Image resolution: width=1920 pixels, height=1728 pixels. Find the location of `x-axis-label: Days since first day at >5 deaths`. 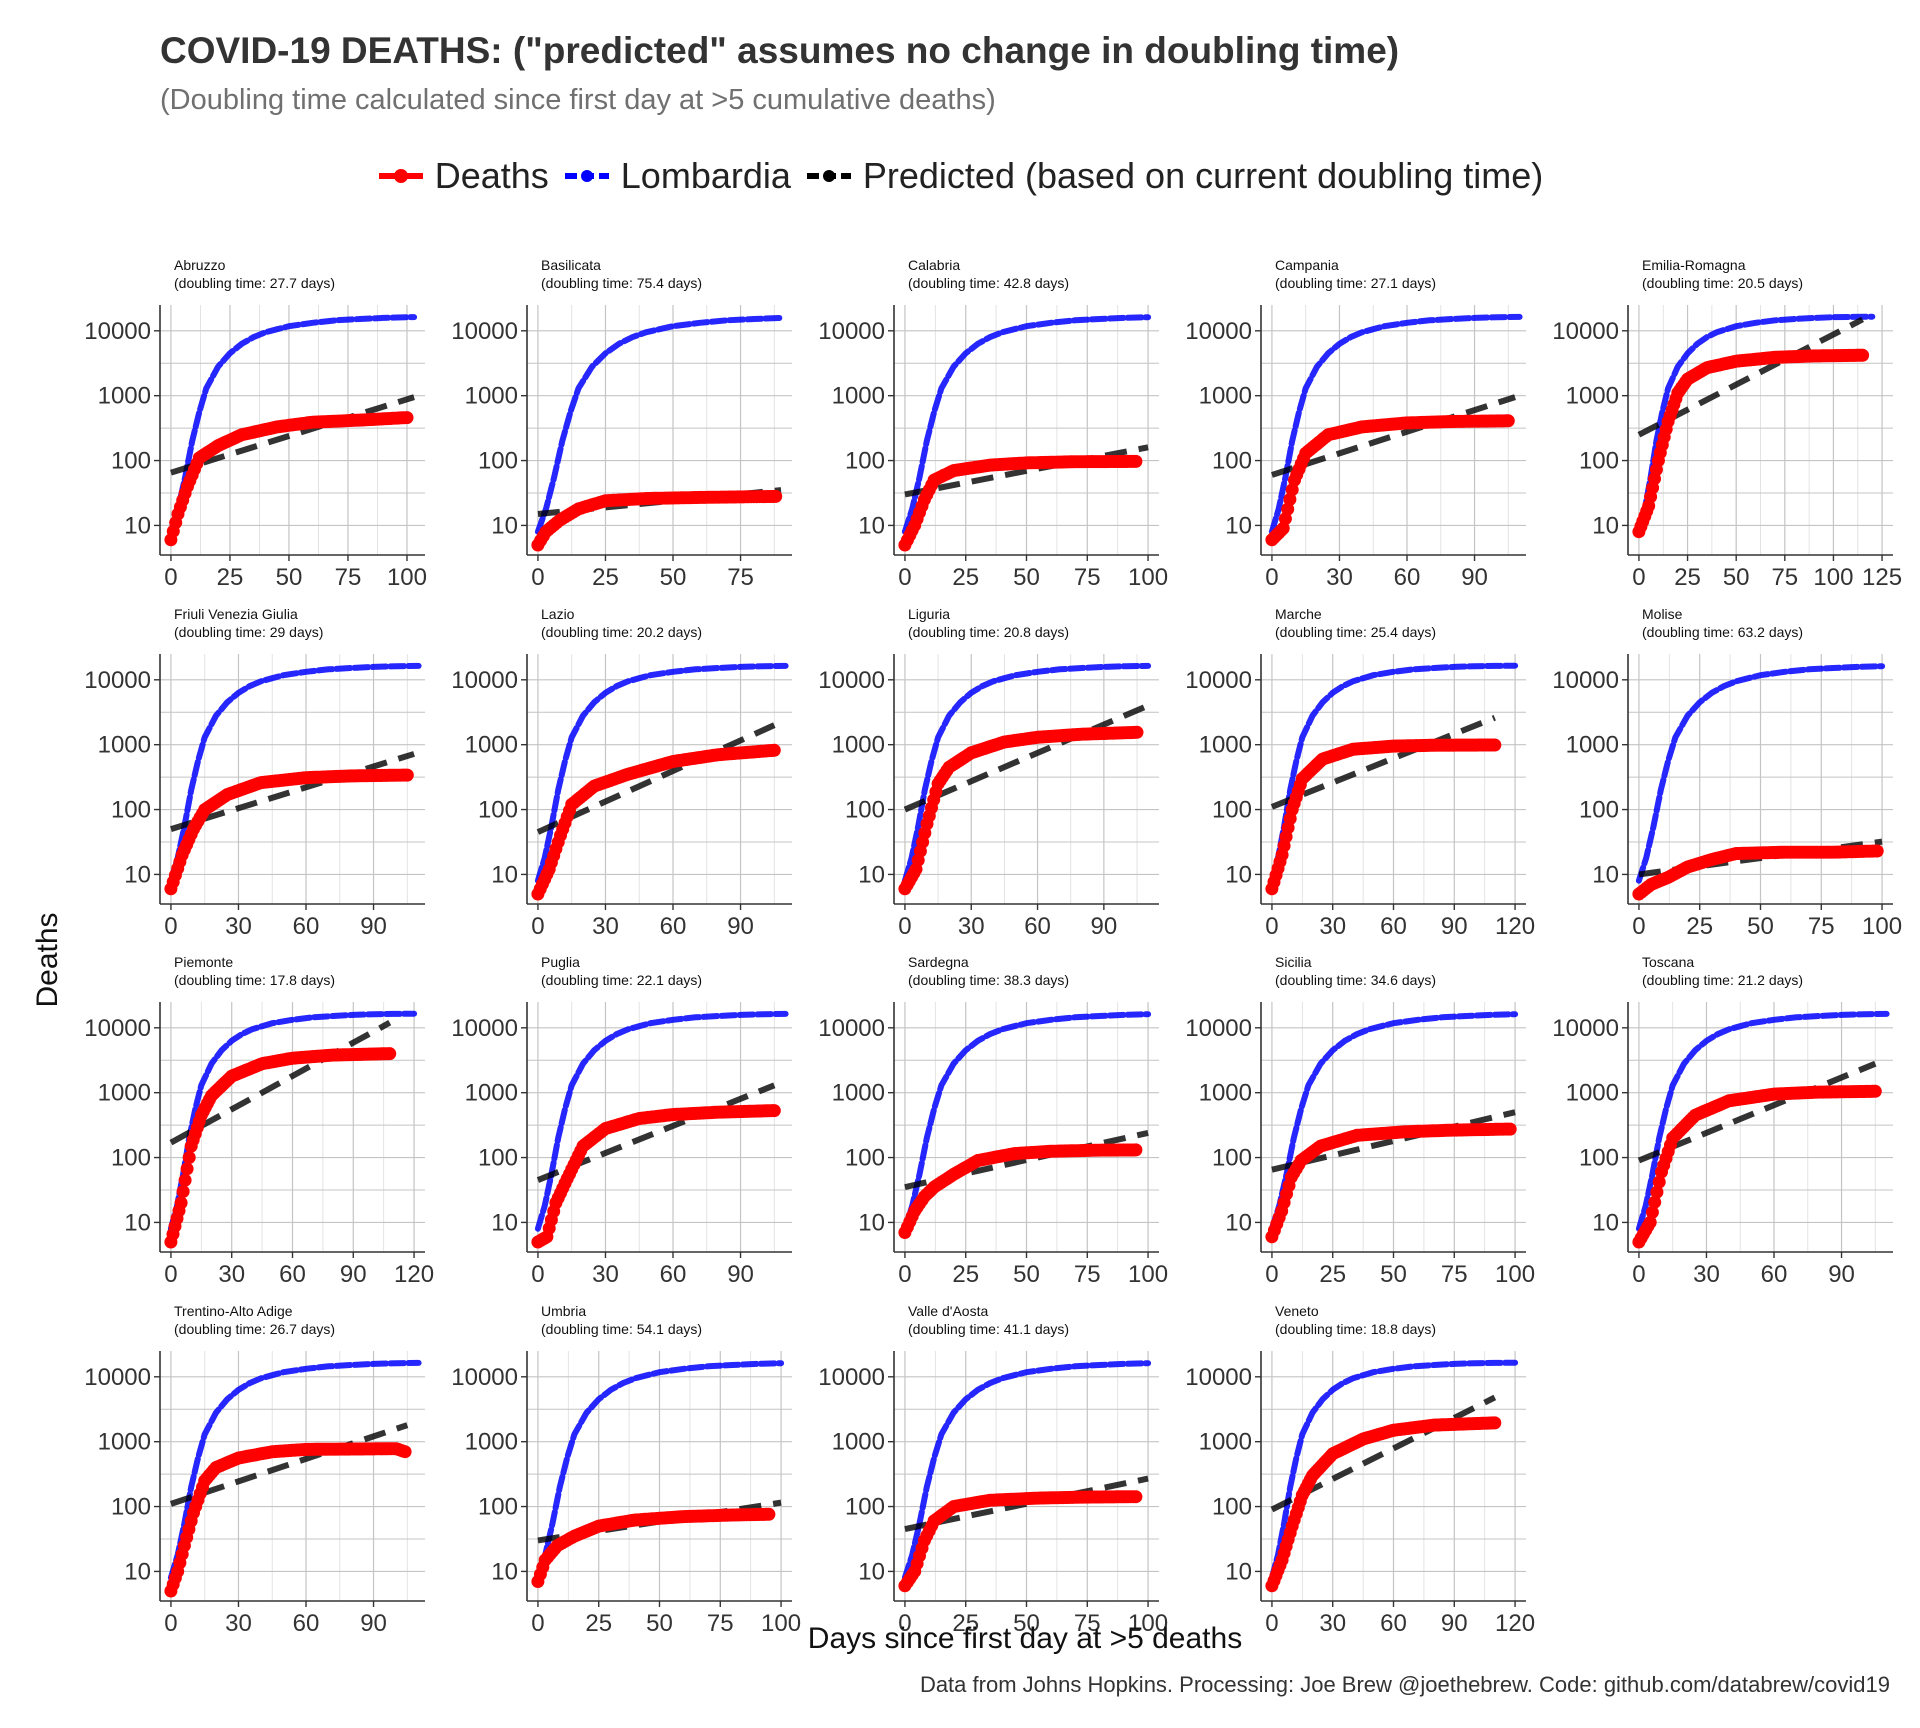

x-axis-label: Days since first day at >5 deaths is located at coordinates (1025, 1638).